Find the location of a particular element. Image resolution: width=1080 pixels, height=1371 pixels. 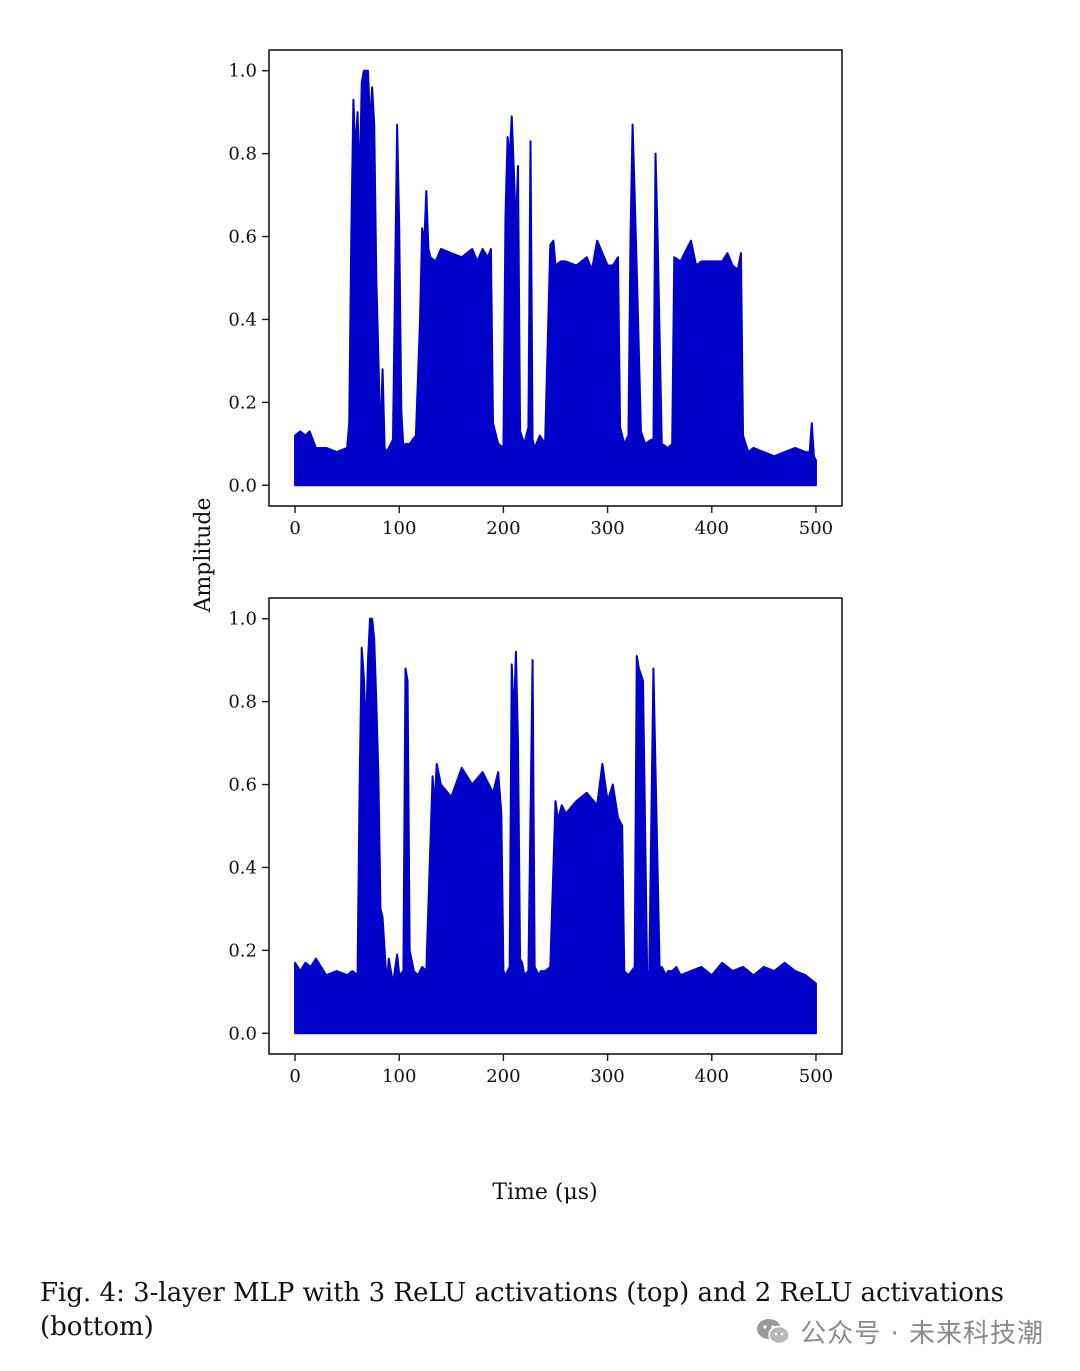

y-axis-label: Amplitude is located at coordinates (203, 555).